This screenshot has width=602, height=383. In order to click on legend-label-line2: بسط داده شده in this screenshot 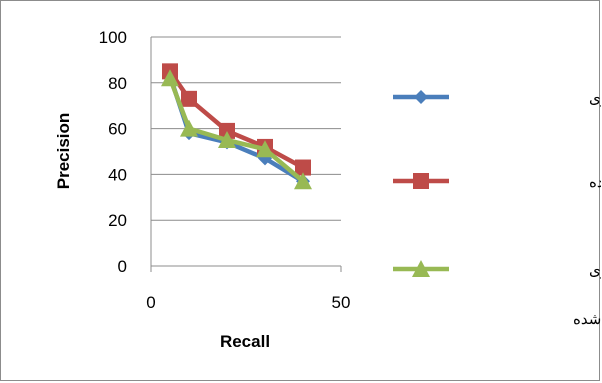, I will do `click(587, 319)`.